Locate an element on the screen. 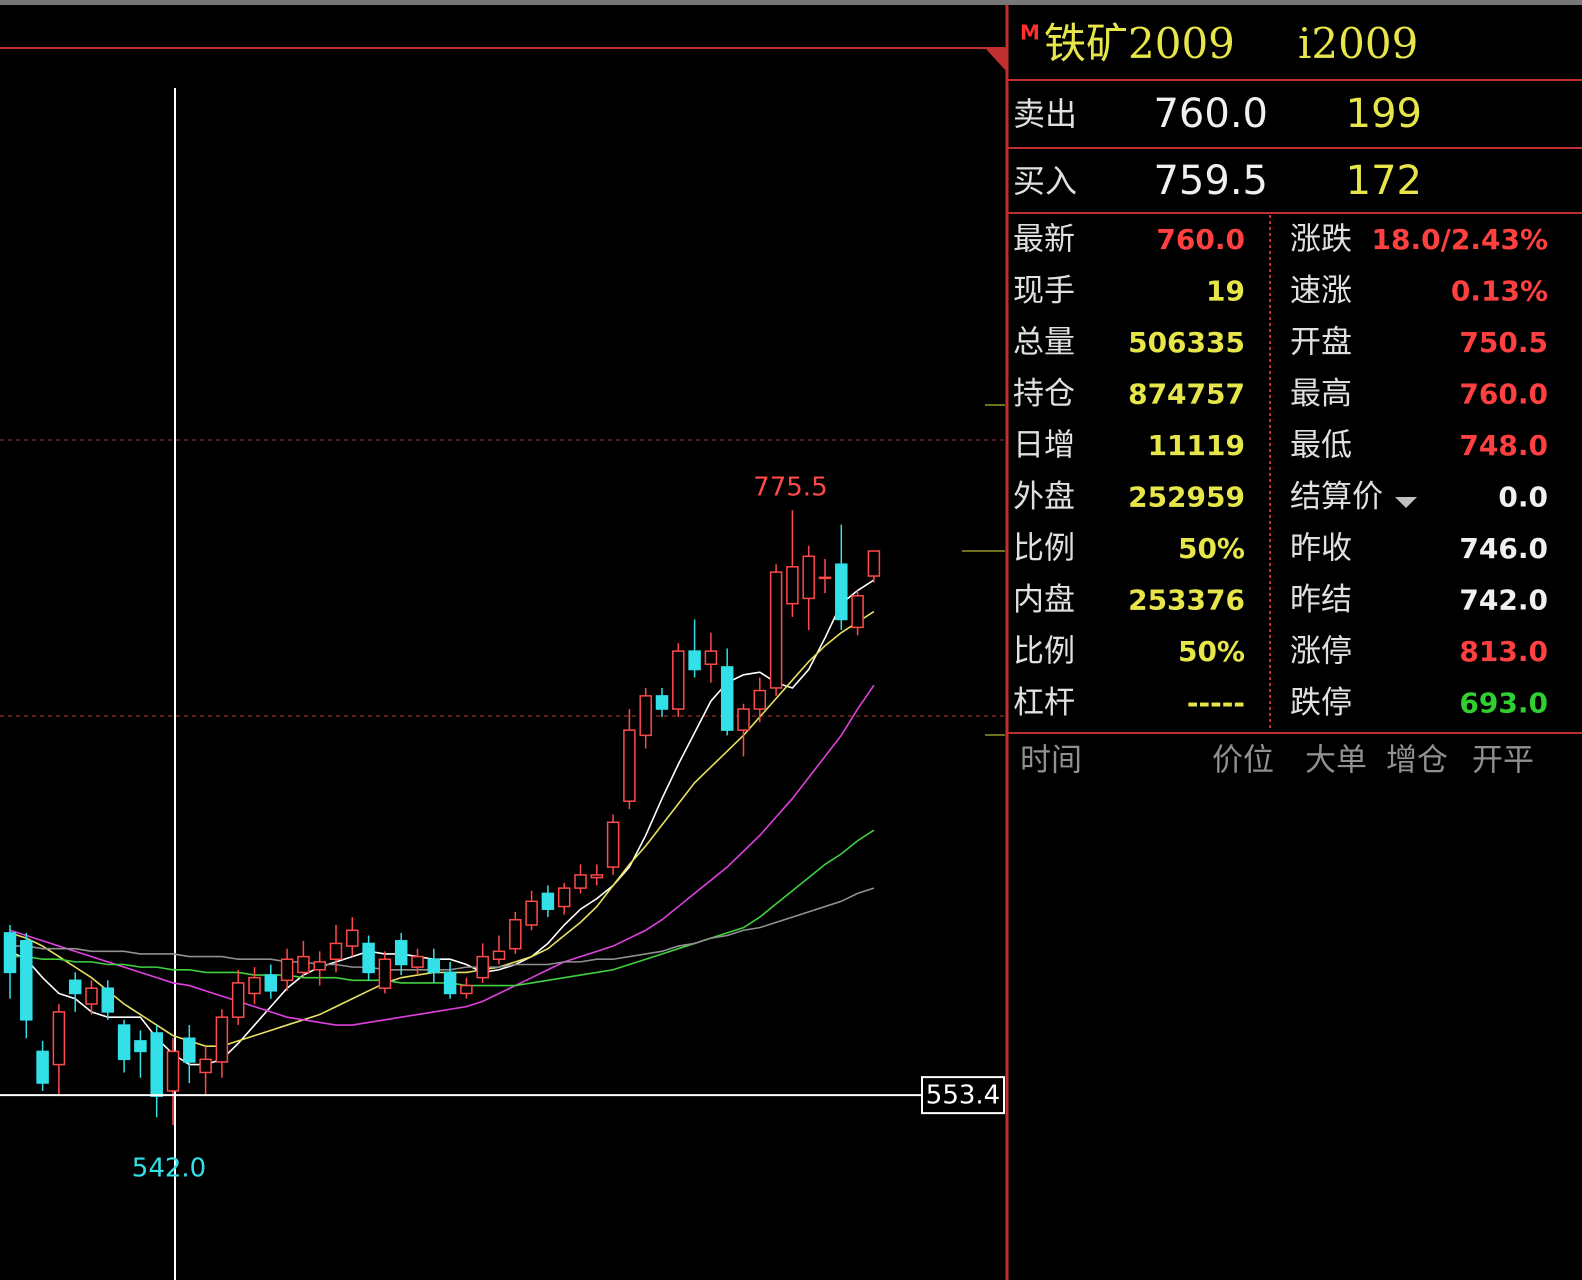  column-header: 大单 is located at coordinates (1336, 761).